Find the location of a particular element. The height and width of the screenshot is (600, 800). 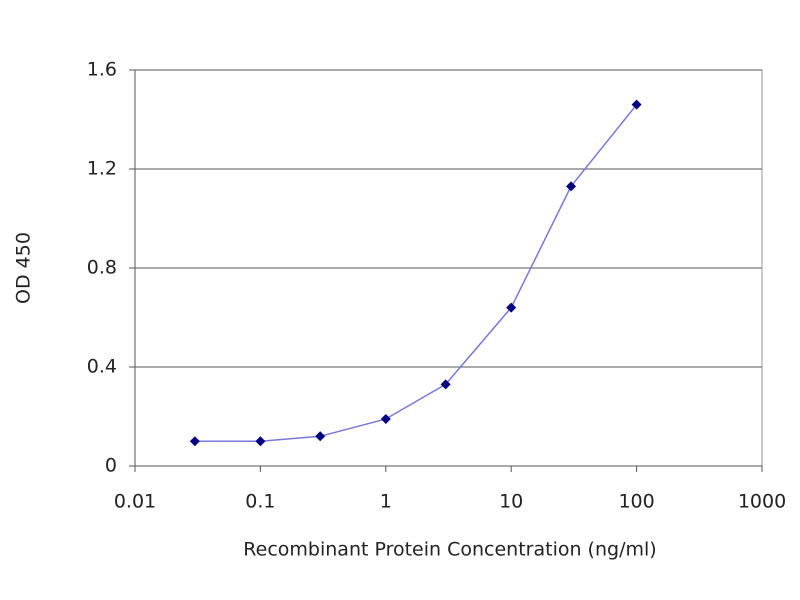

x-tick-label: 1000 is located at coordinates (762, 502).